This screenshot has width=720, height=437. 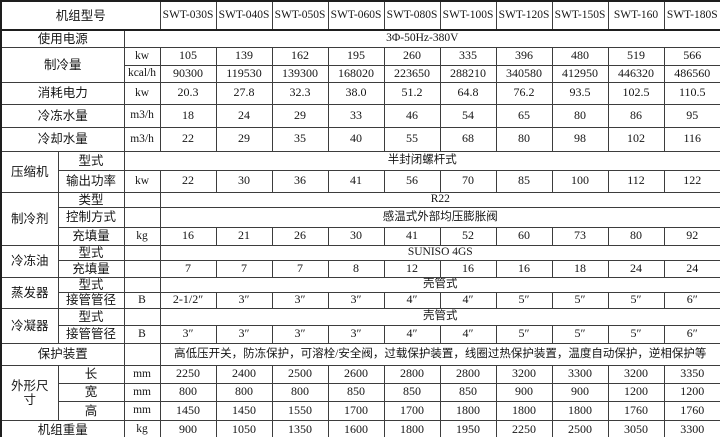 I want to click on value-cell: 12, so click(x=412, y=268).